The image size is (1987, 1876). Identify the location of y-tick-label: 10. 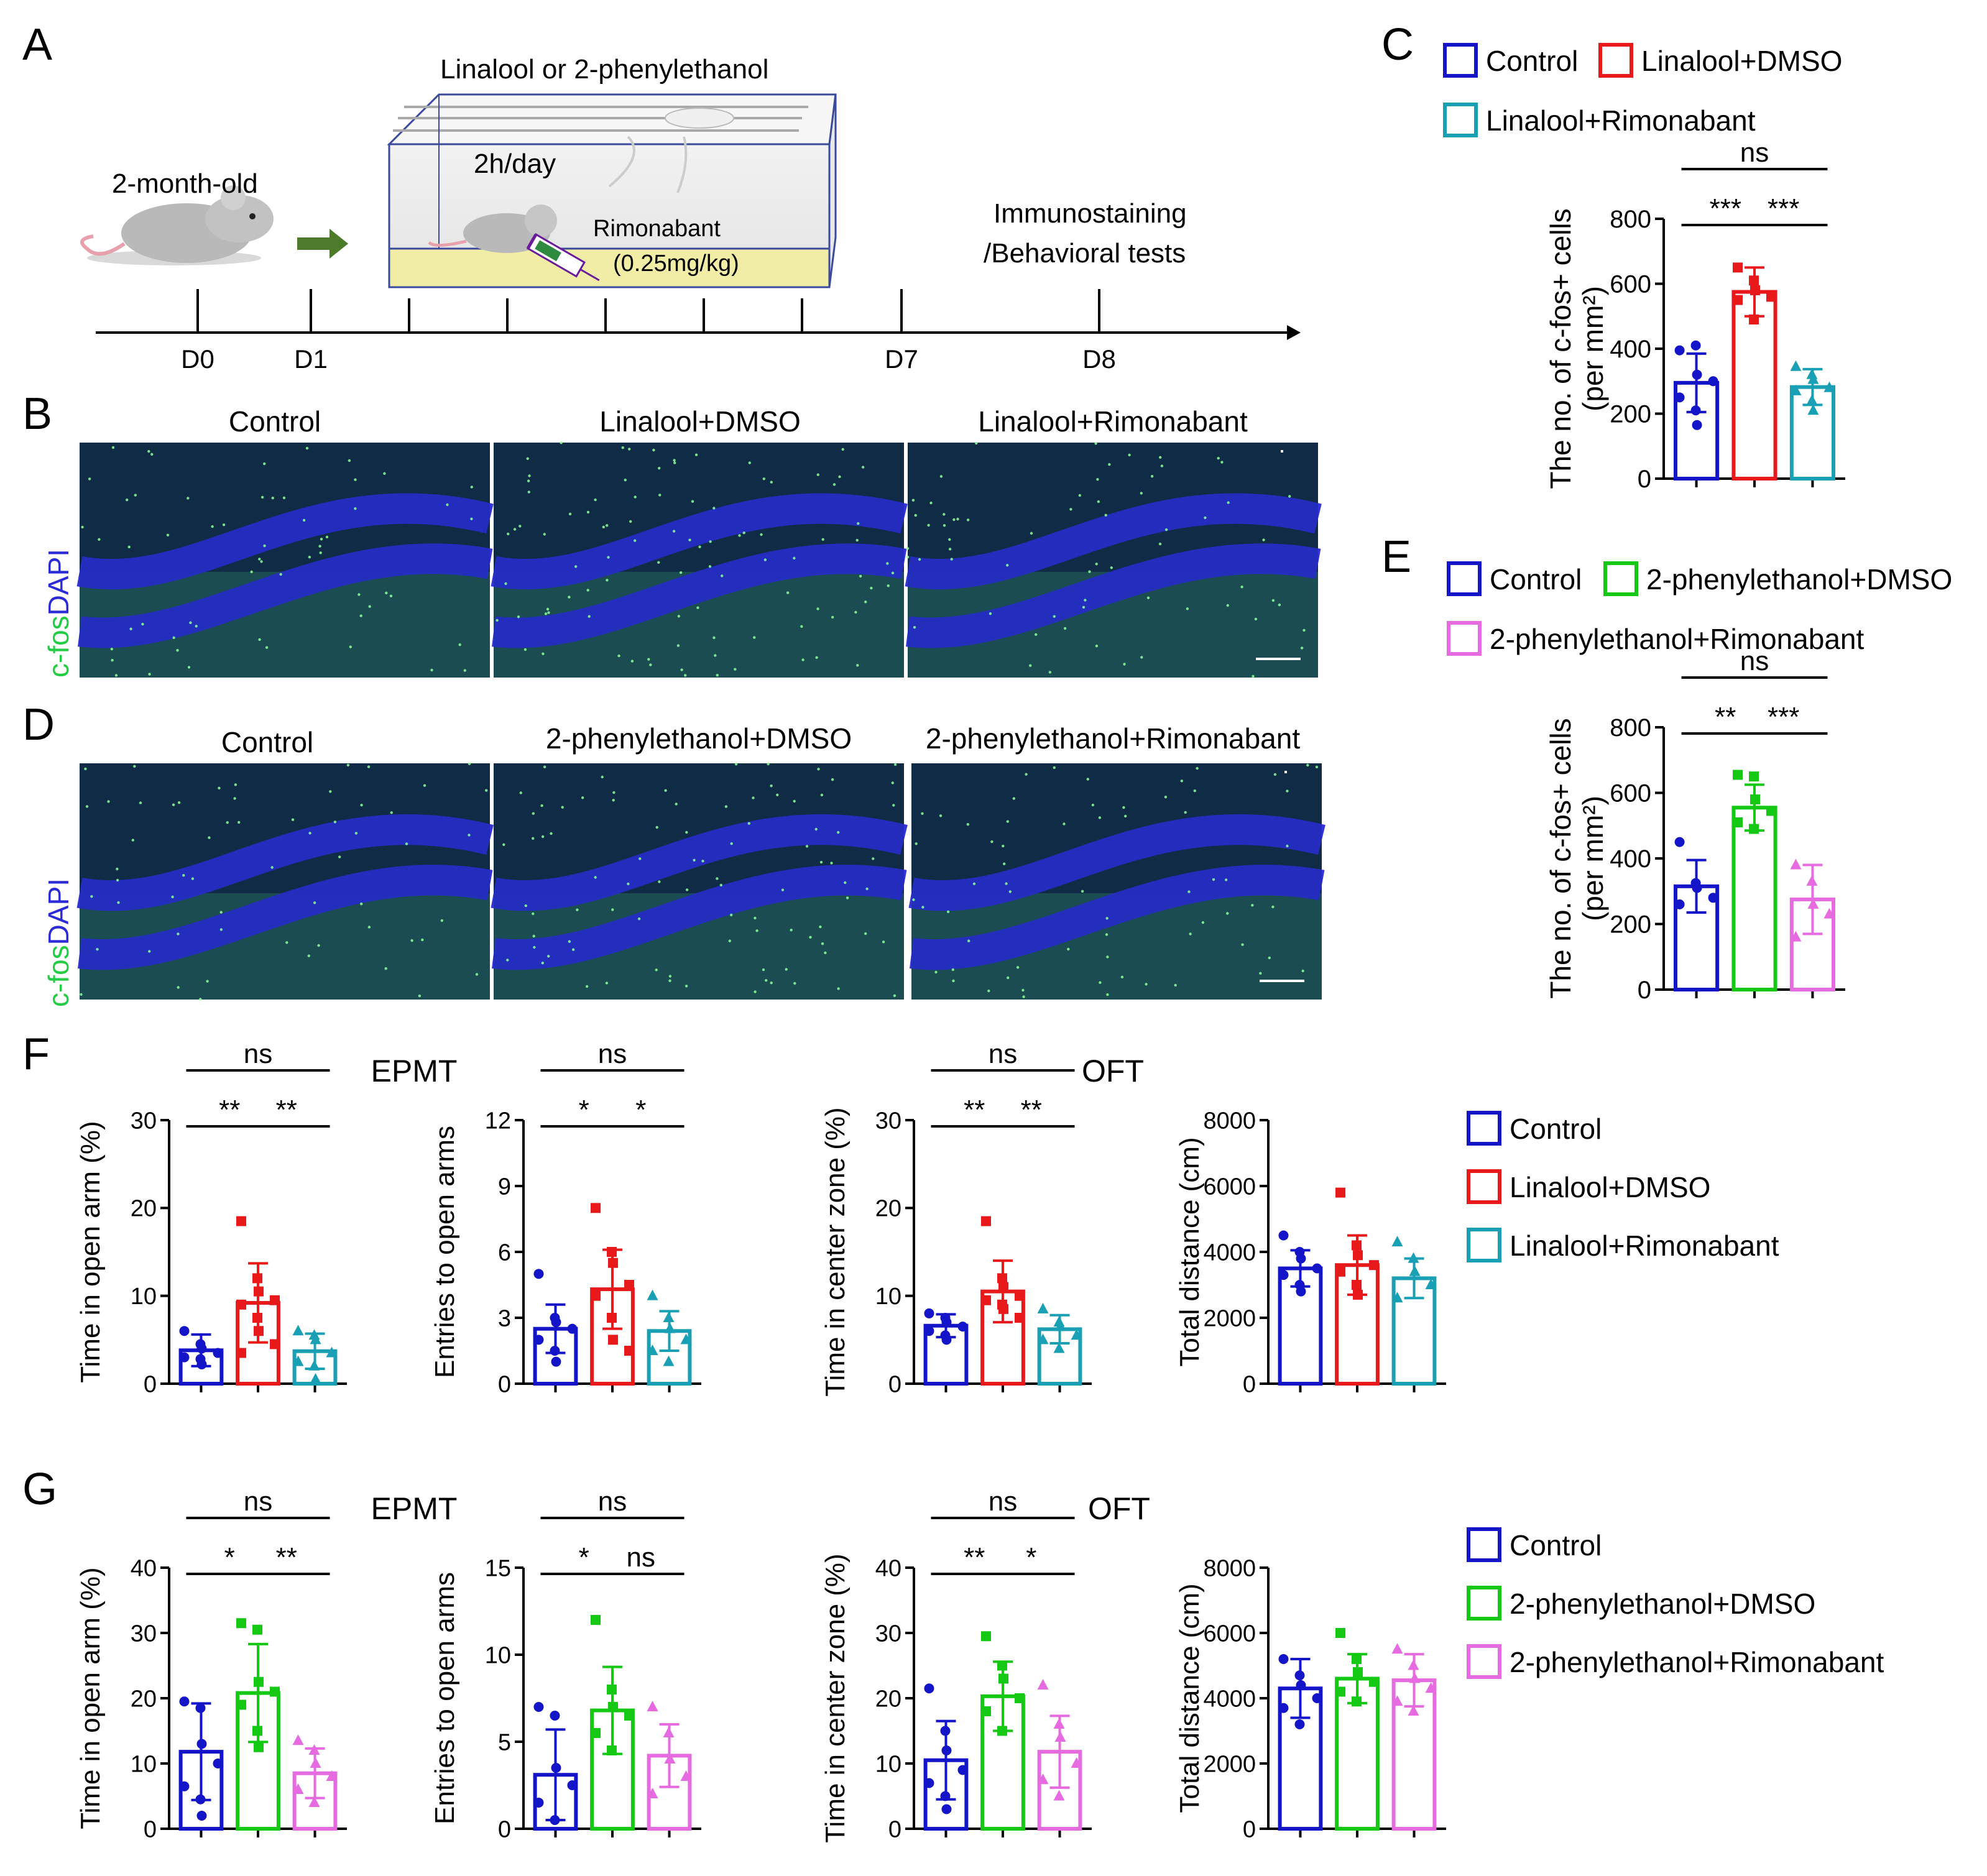
(144, 1764).